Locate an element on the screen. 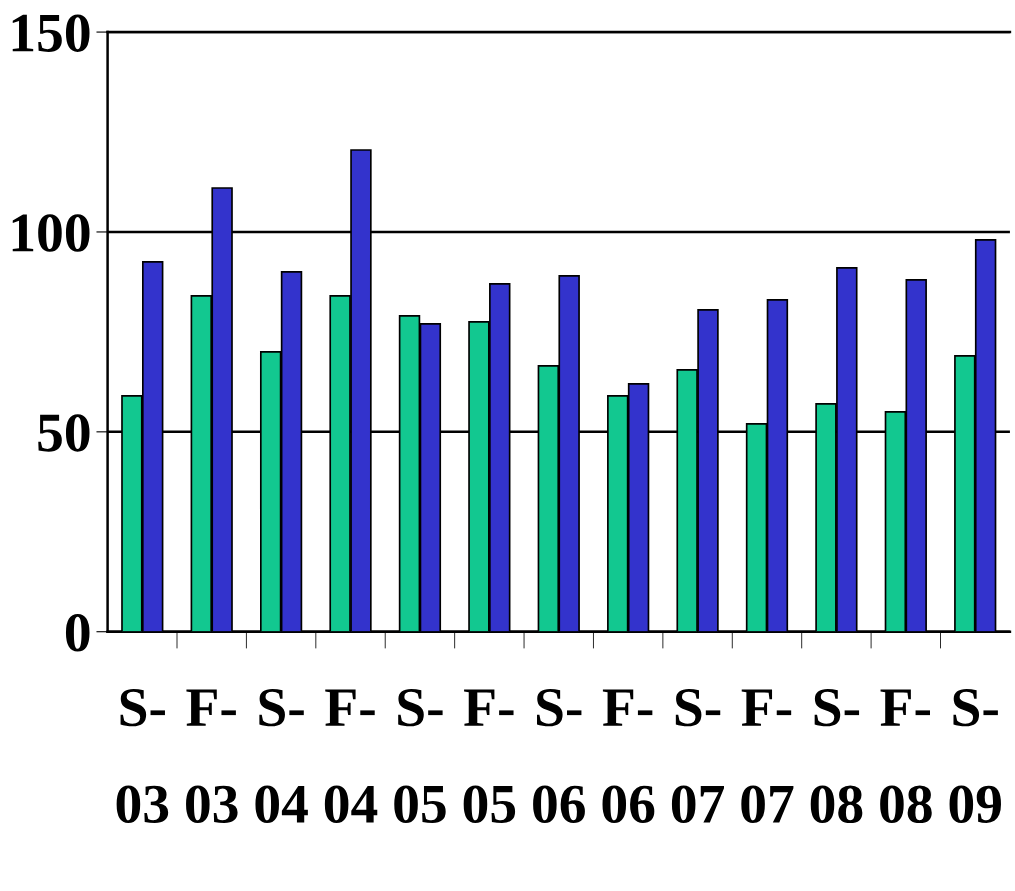 Image resolution: width=1015 pixels, height=891 pixels. x-tick-label: F-08 is located at coordinates (906, 756).